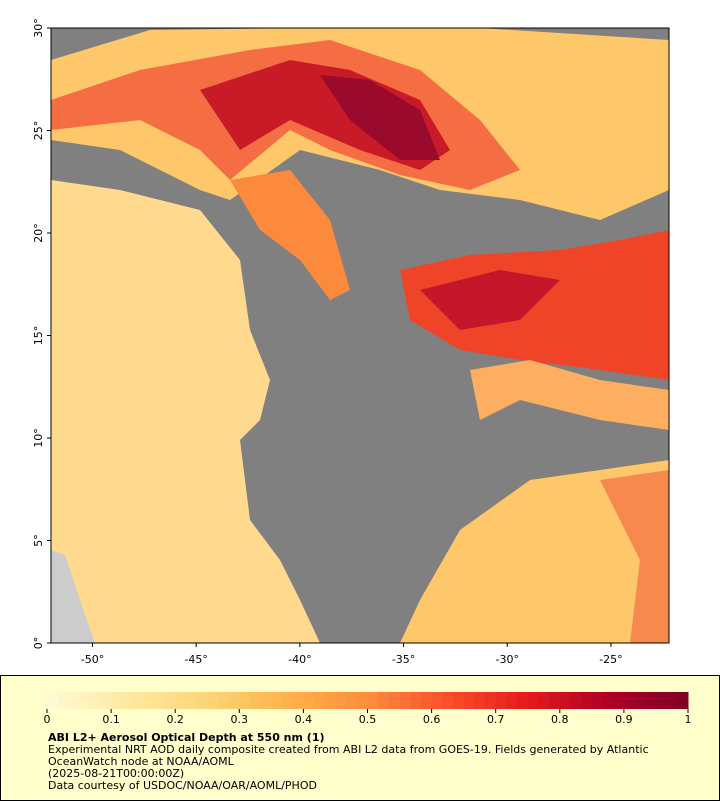 The height and width of the screenshot is (801, 720). Describe the element at coordinates (38, 28) in the screenshot. I see `y-tick-label: 30°` at that location.